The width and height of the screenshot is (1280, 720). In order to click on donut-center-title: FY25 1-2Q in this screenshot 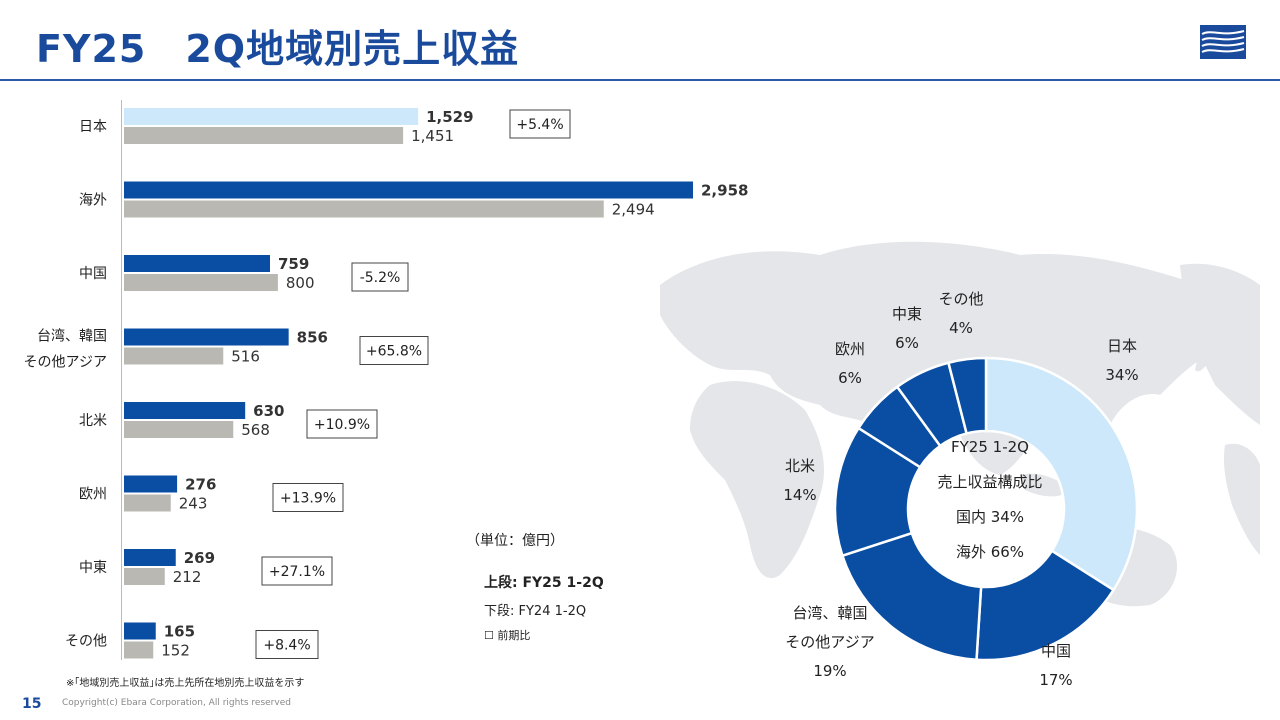, I will do `click(990, 447)`.